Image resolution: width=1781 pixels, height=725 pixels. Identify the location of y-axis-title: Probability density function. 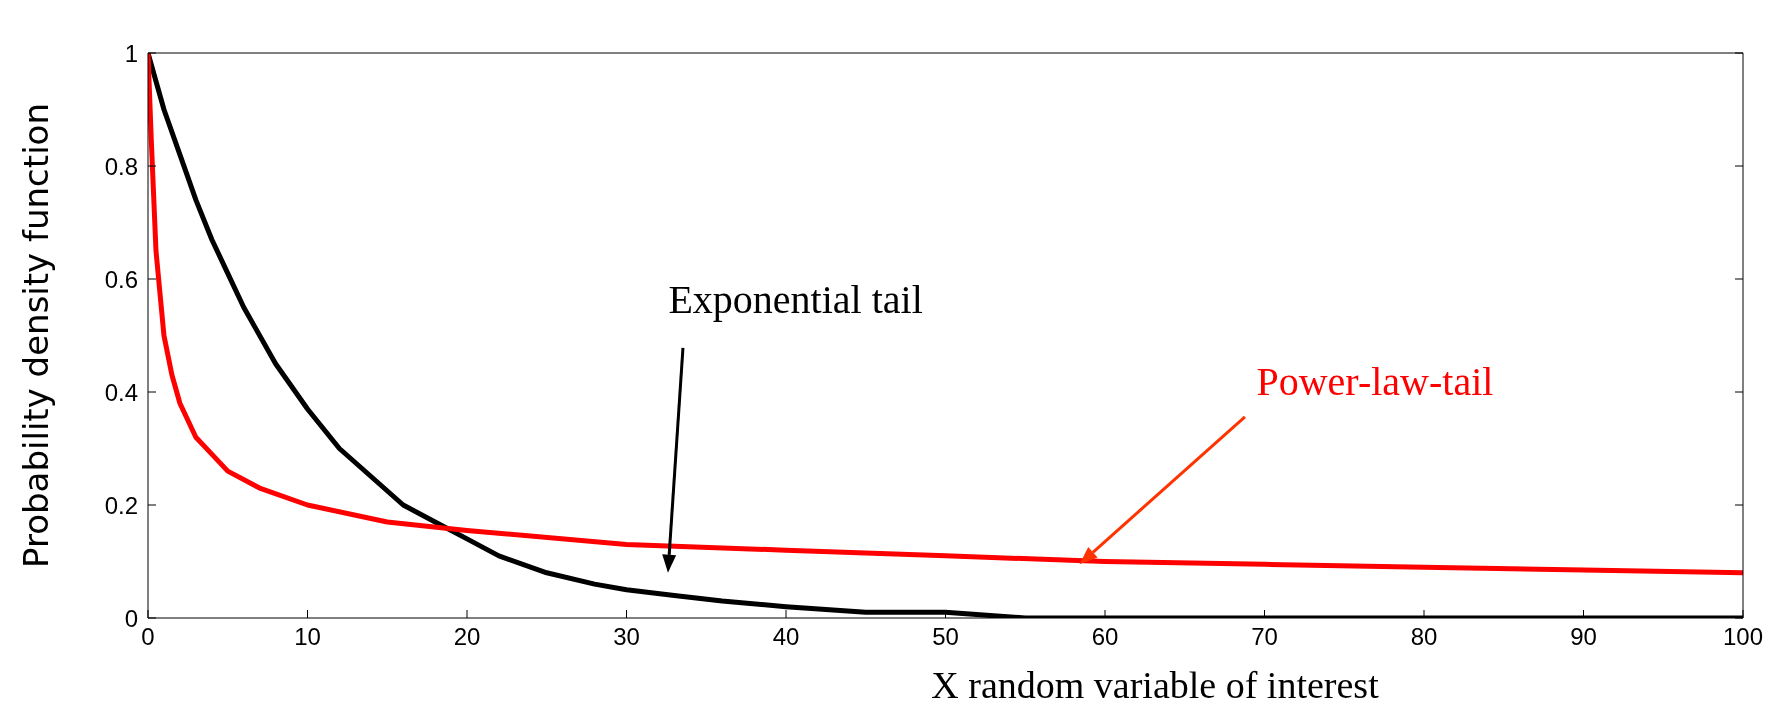
(36, 335).